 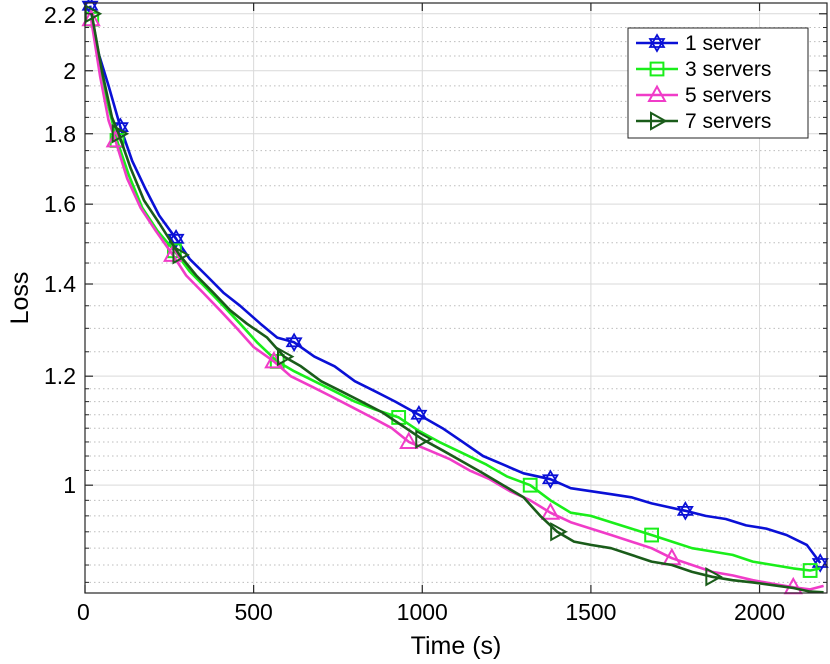 I want to click on legend-item-3: 5 servers, so click(x=703, y=95).